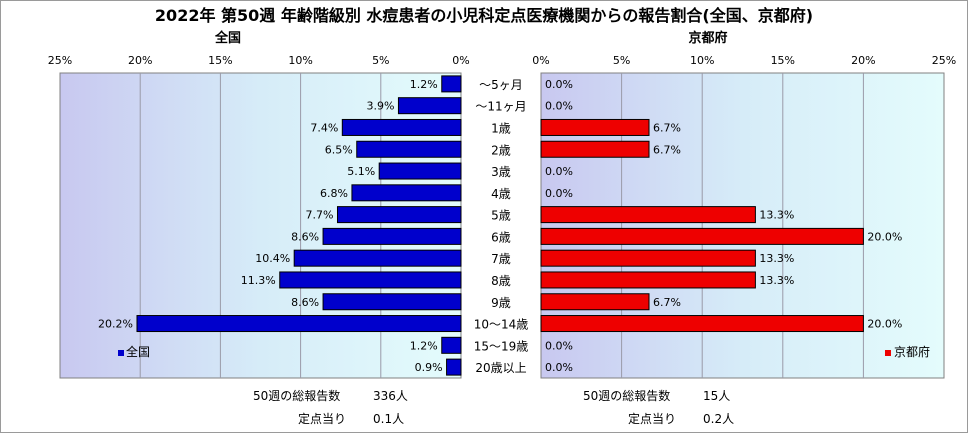 The height and width of the screenshot is (433, 968). I want to click on category-label: 3歳, so click(501, 172).